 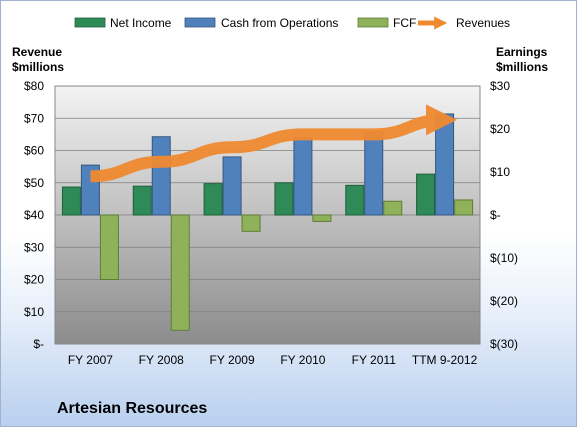 What do you see at coordinates (404, 23) in the screenshot?
I see `legend-label-fcf: FCF` at bounding box center [404, 23].